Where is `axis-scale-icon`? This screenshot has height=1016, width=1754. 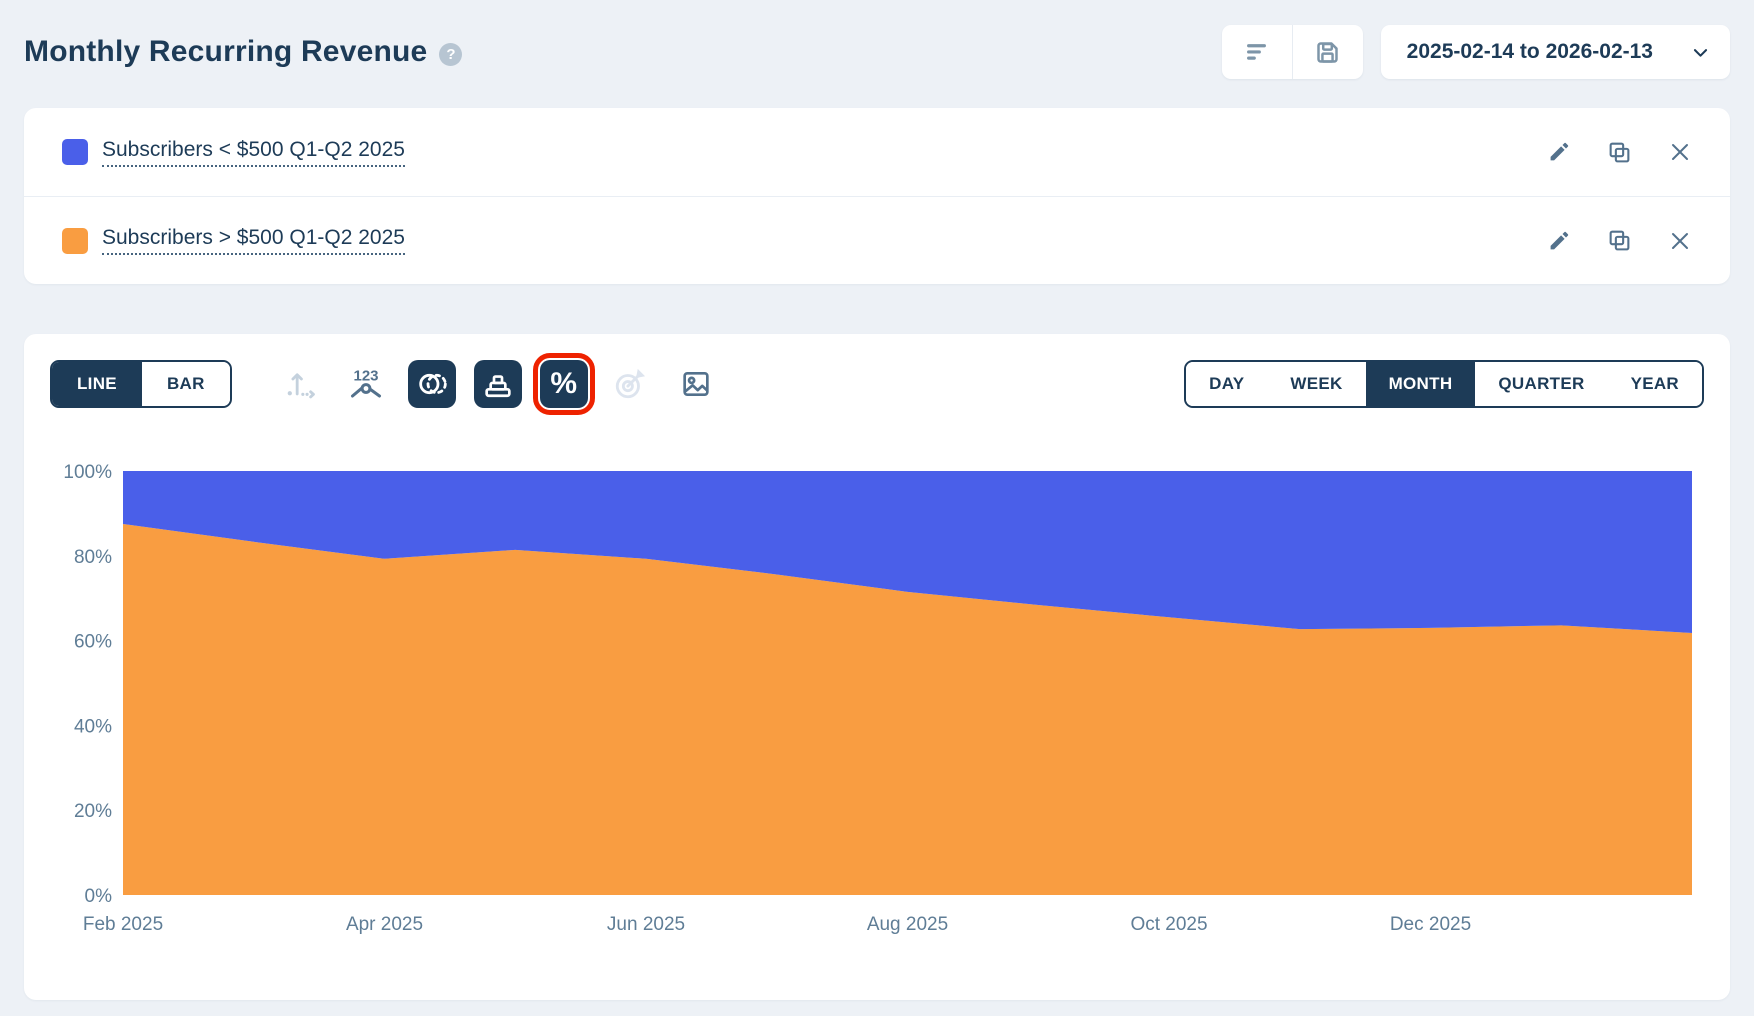 axis-scale-icon is located at coordinates (300, 384).